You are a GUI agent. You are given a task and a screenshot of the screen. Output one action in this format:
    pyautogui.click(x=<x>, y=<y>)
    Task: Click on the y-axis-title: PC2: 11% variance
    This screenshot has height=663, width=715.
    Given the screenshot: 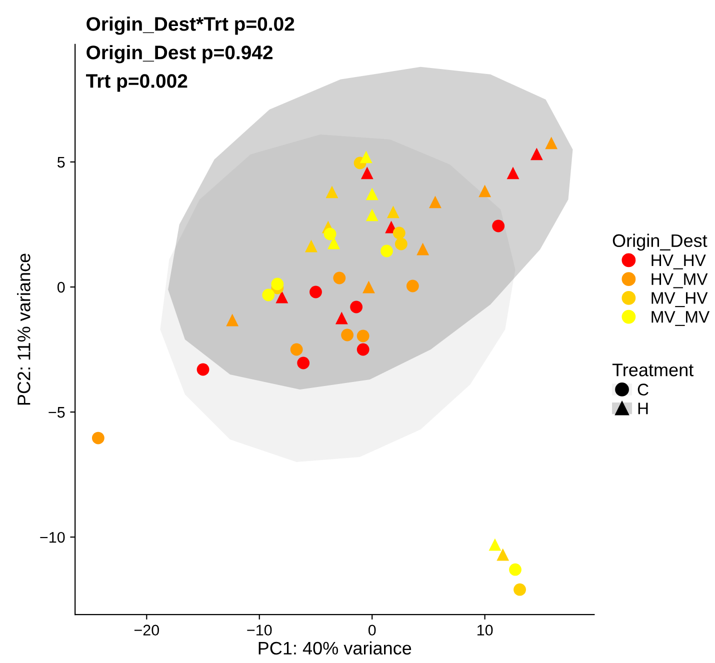 What is the action you would take?
    pyautogui.click(x=23, y=329)
    